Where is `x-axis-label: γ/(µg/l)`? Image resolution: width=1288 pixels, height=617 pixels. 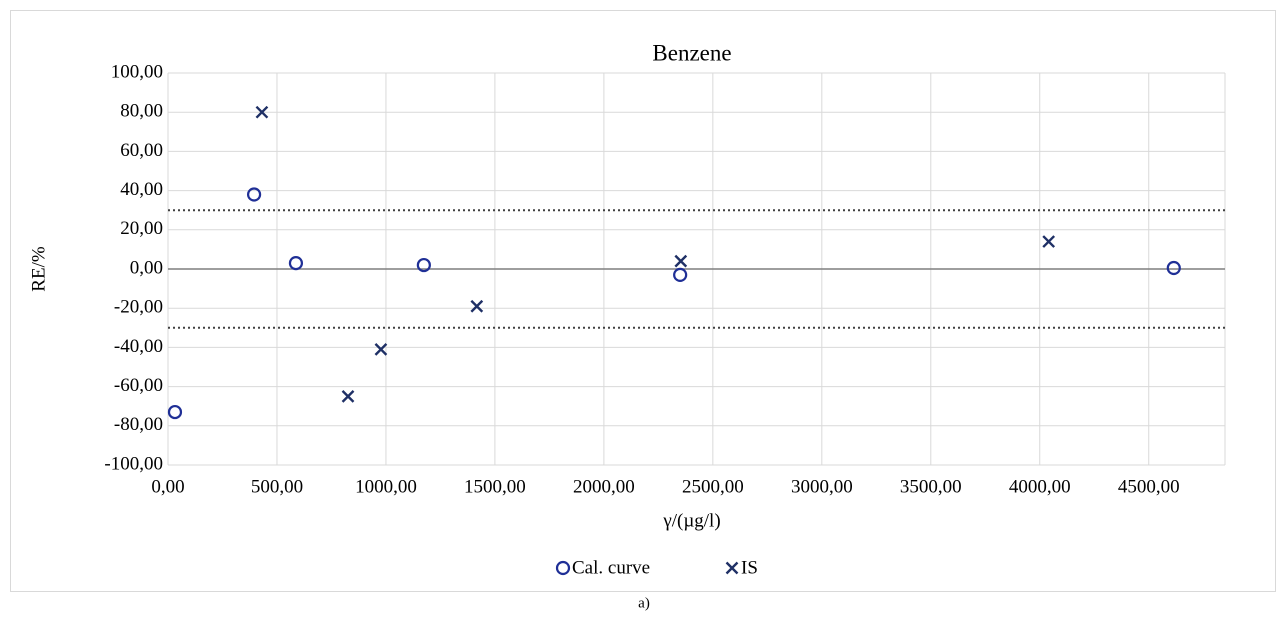
x-axis-label: γ/(µg/l) is located at coordinates (691, 520).